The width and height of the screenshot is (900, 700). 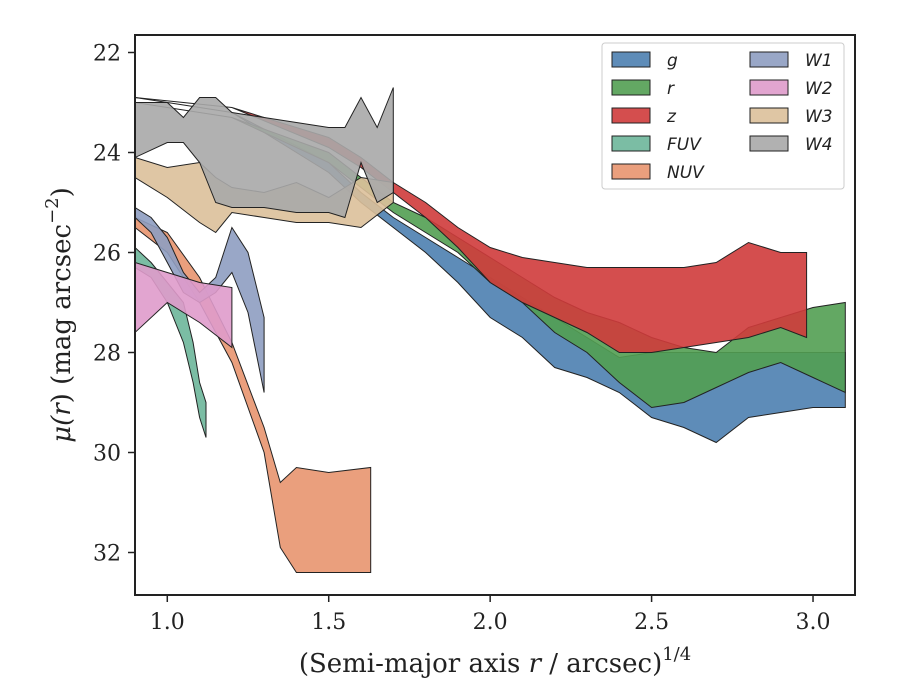 I want to click on y-tick-label: 22, so click(x=107, y=54).